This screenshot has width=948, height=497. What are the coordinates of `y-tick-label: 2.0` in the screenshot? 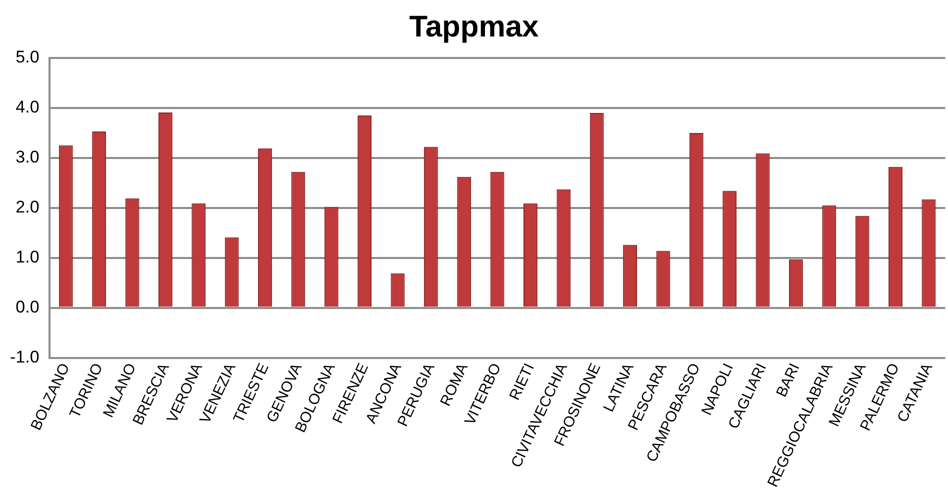 It's located at (28, 207).